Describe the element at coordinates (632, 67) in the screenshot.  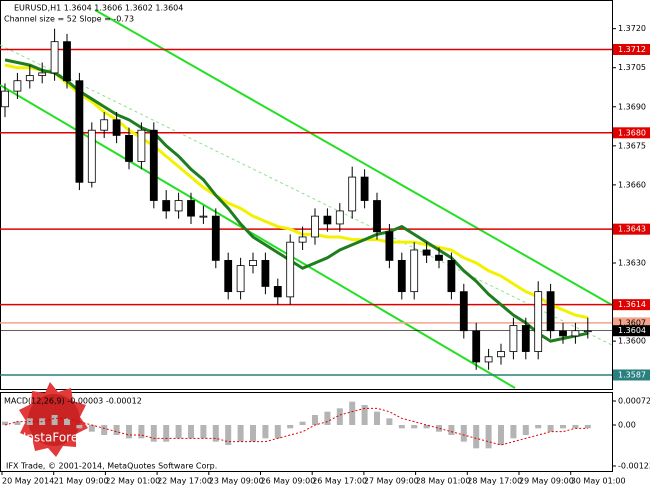
I see `y-tick-label: 1.3705` at that location.